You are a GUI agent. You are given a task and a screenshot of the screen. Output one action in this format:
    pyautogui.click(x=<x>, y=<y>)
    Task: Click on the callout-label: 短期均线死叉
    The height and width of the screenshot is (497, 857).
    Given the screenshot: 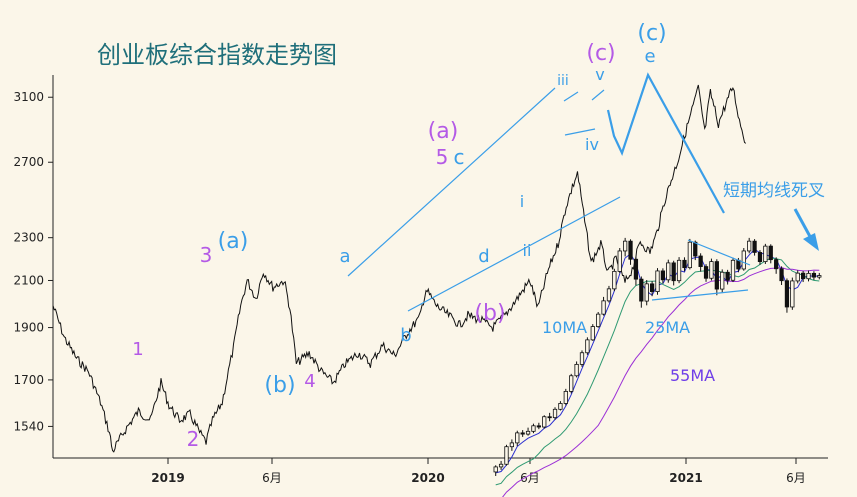 What is the action you would take?
    pyautogui.click(x=774, y=191)
    